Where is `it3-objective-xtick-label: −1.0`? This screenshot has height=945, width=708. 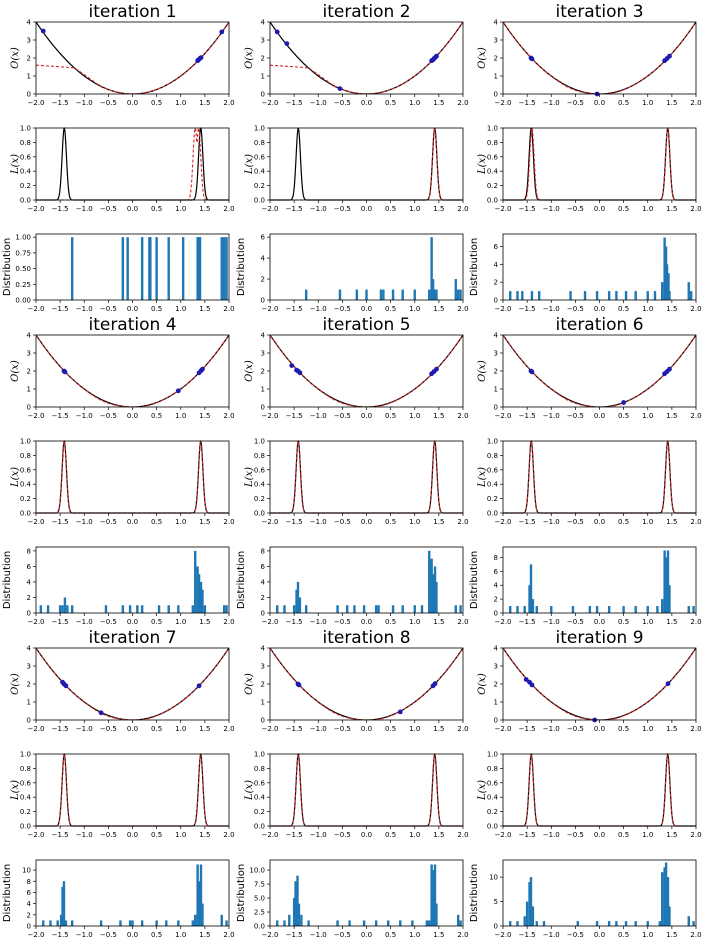 it3-objective-xtick-label: −1.0 is located at coordinates (551, 103).